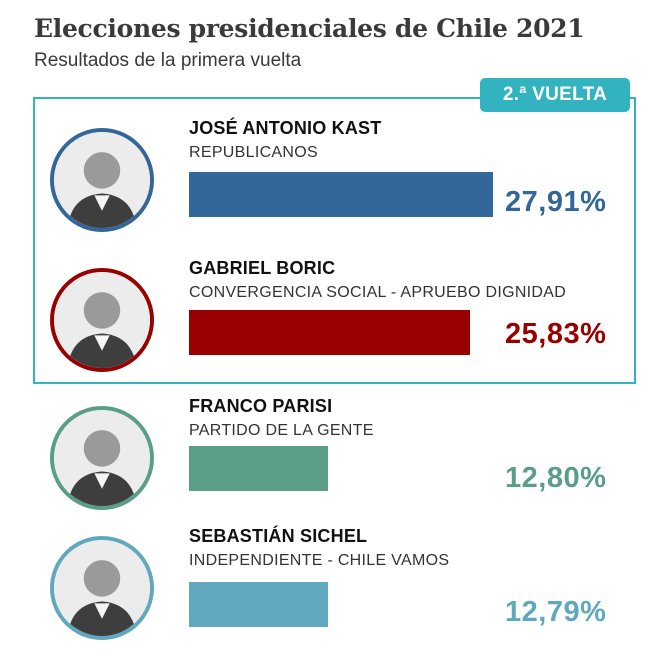  What do you see at coordinates (278, 536) in the screenshot?
I see `candidate-name: SEBASTIÁN SICHEL` at bounding box center [278, 536].